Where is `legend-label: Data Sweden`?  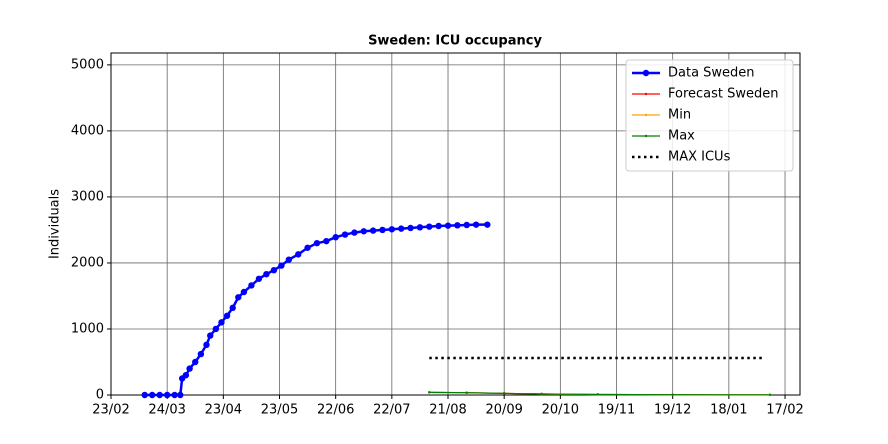
legend-label: Data Sweden is located at coordinates (711, 73).